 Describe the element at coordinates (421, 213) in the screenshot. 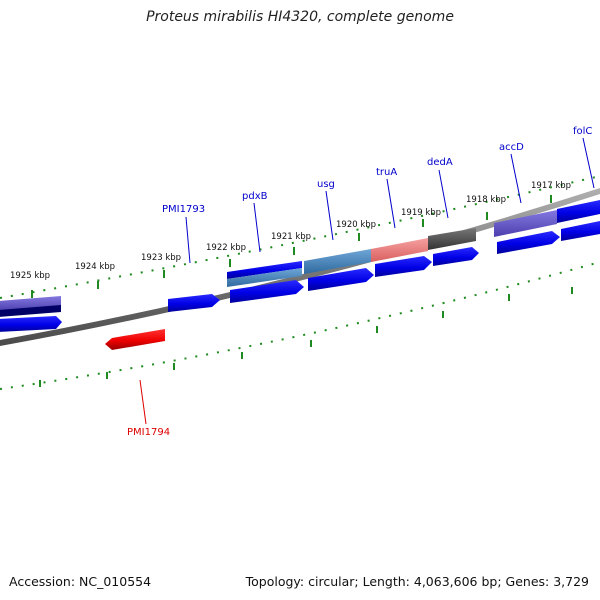

I see `kbp-label: 1919 kbp` at that location.